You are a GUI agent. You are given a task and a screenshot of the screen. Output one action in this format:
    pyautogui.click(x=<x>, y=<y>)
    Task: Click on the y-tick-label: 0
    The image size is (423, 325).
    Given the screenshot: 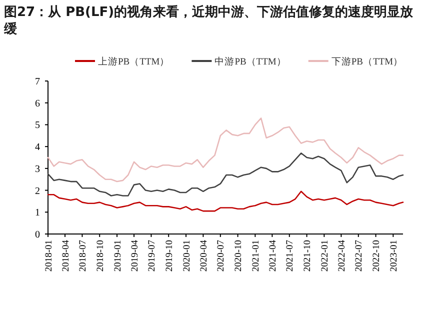 What is the action you would take?
    pyautogui.click(x=37, y=235)
    